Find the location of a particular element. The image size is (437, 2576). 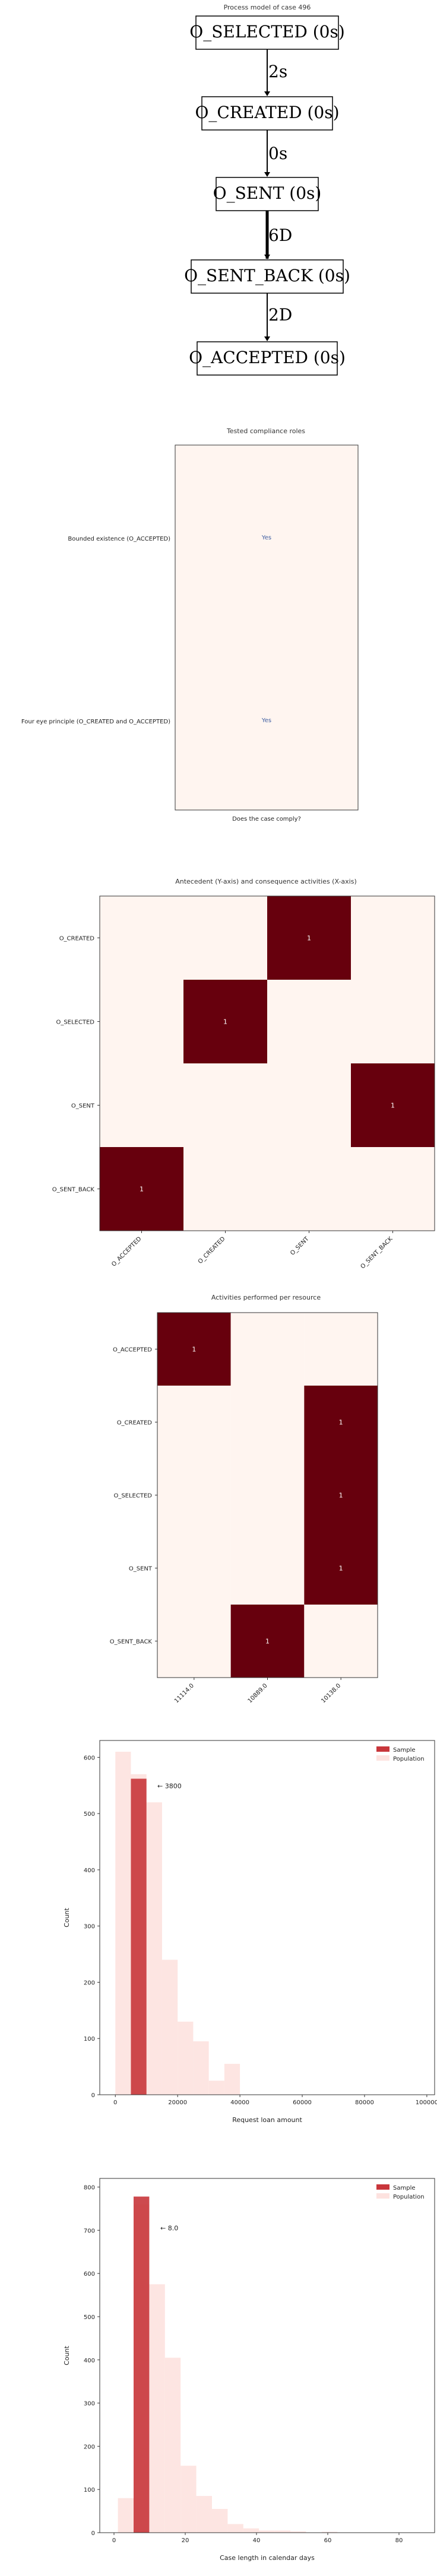

heatmap-y-label: O_SELECTED is located at coordinates (75, 1022).